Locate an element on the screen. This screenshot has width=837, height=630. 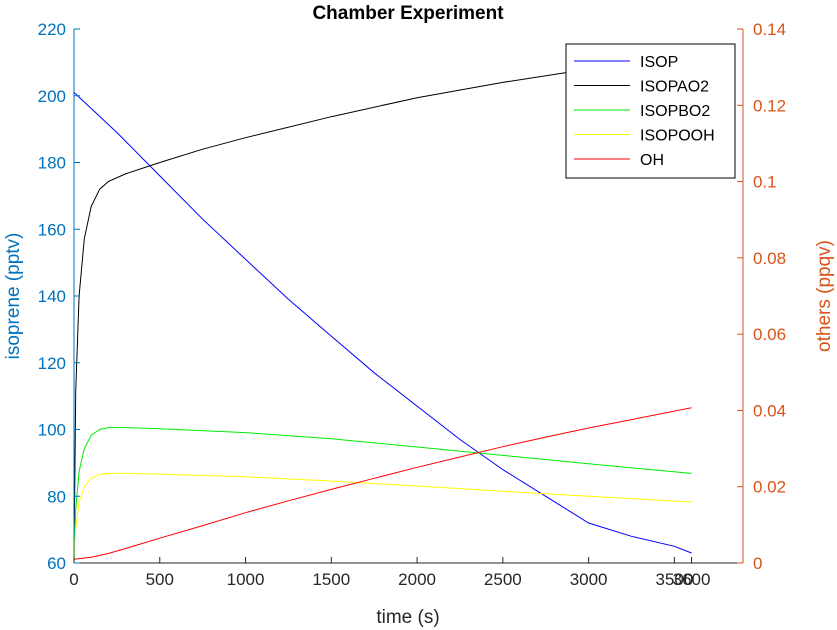
legend-box is located at coordinates (650, 111).